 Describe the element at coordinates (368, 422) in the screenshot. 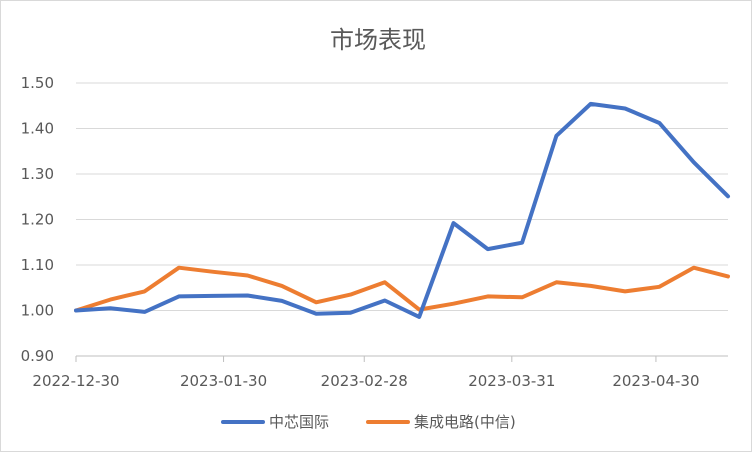

I see `legend: 中芯国际 集成电路(中信)` at that location.